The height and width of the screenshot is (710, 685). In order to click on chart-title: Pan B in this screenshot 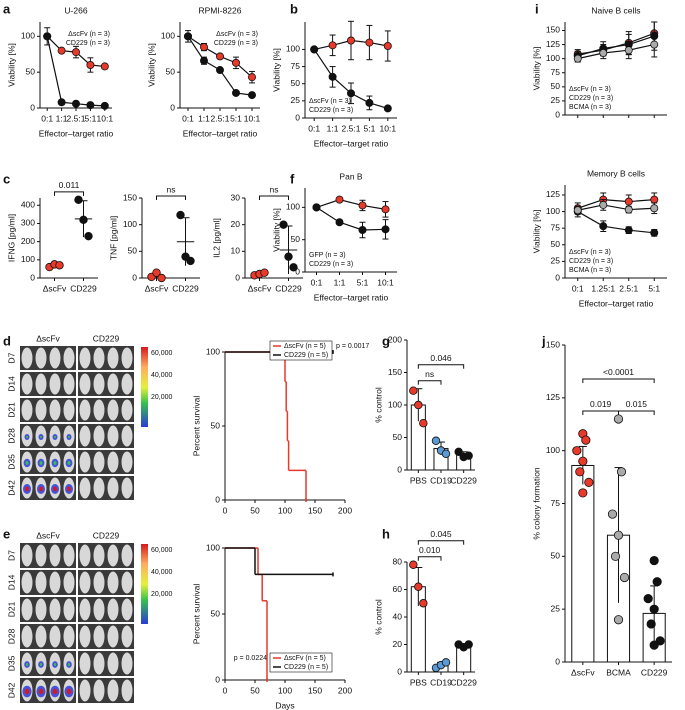, I will do `click(350, 176)`.